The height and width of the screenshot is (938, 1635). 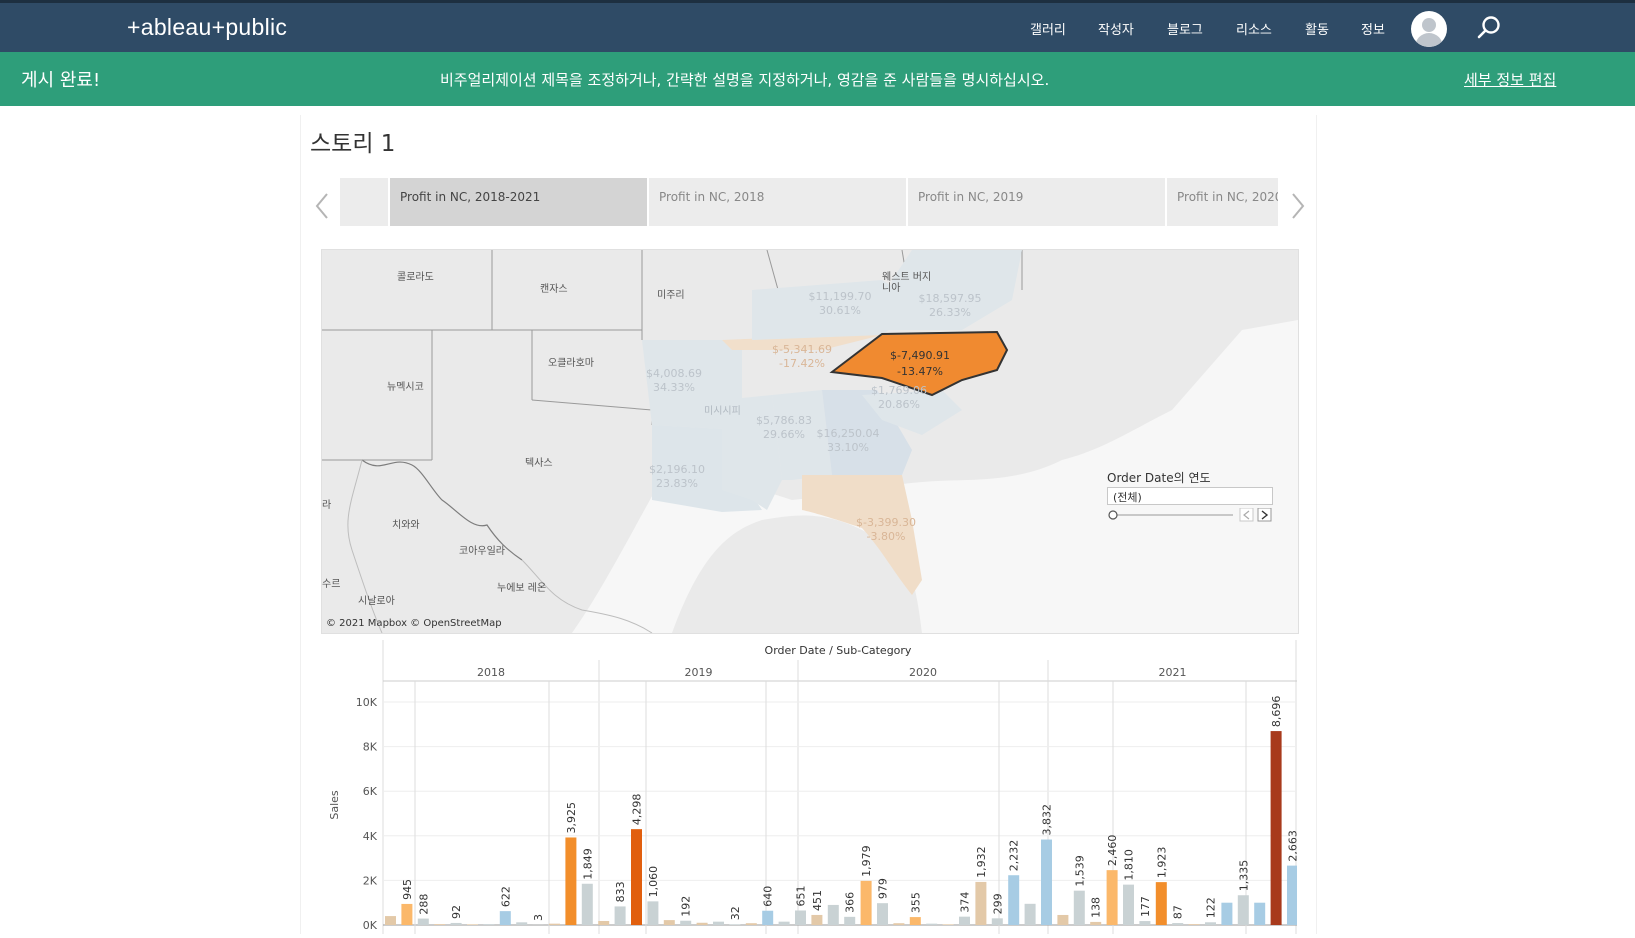 What do you see at coordinates (801, 895) in the screenshot?
I see `bar-value-label: 651` at bounding box center [801, 895].